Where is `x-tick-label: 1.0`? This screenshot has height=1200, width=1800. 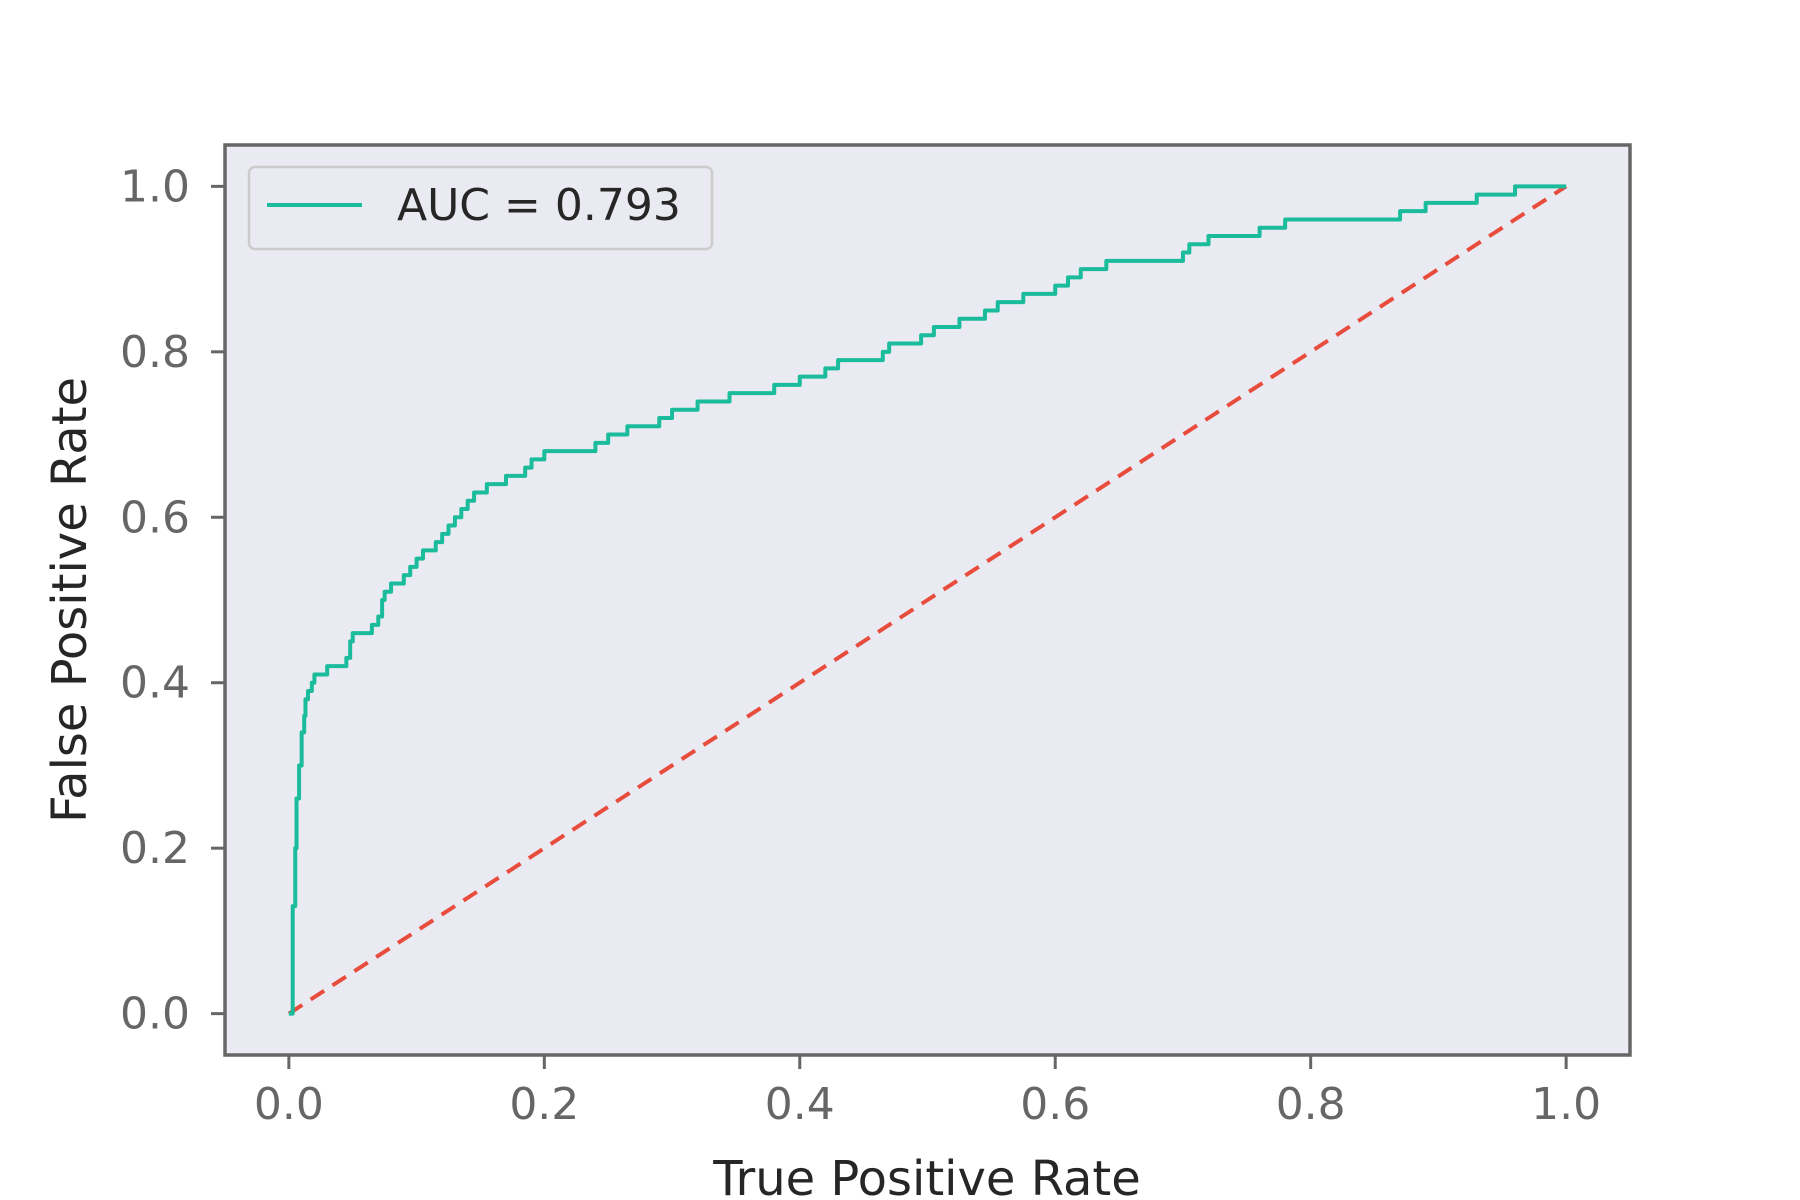
x-tick-label: 1.0 is located at coordinates (1566, 1104).